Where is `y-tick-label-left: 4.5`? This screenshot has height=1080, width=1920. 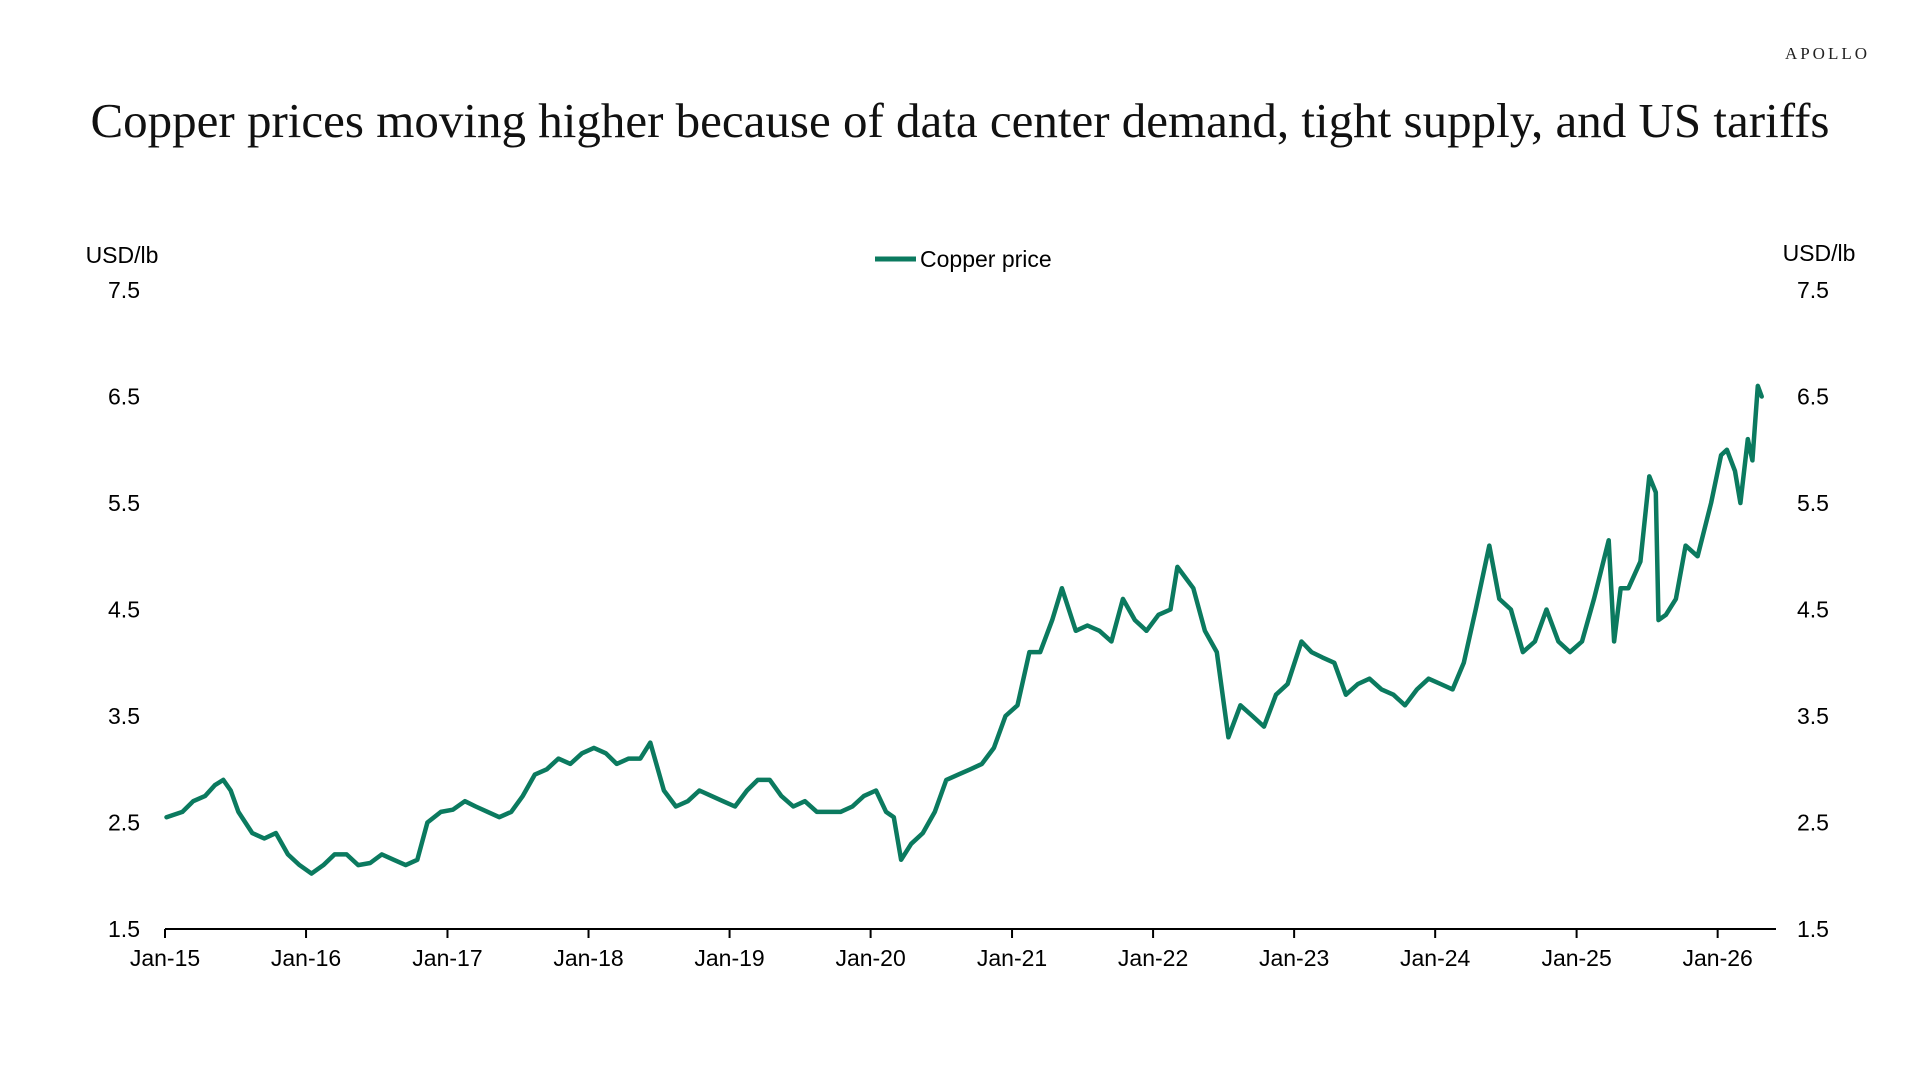
y-tick-label-left: 4.5 is located at coordinates (124, 610).